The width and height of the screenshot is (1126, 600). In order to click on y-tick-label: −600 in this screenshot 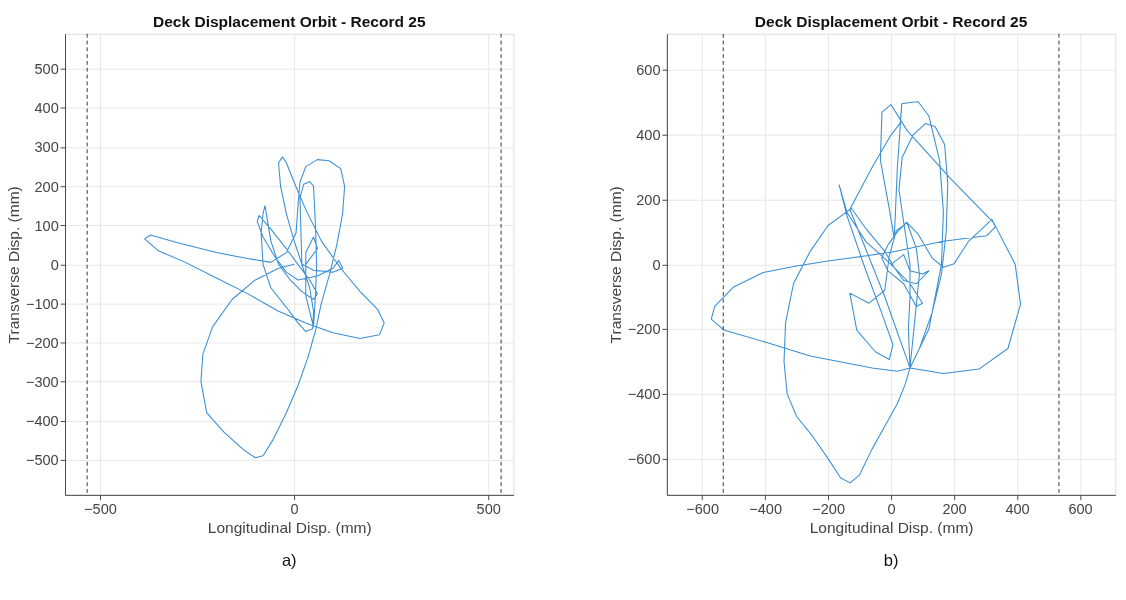, I will do `click(644, 458)`.